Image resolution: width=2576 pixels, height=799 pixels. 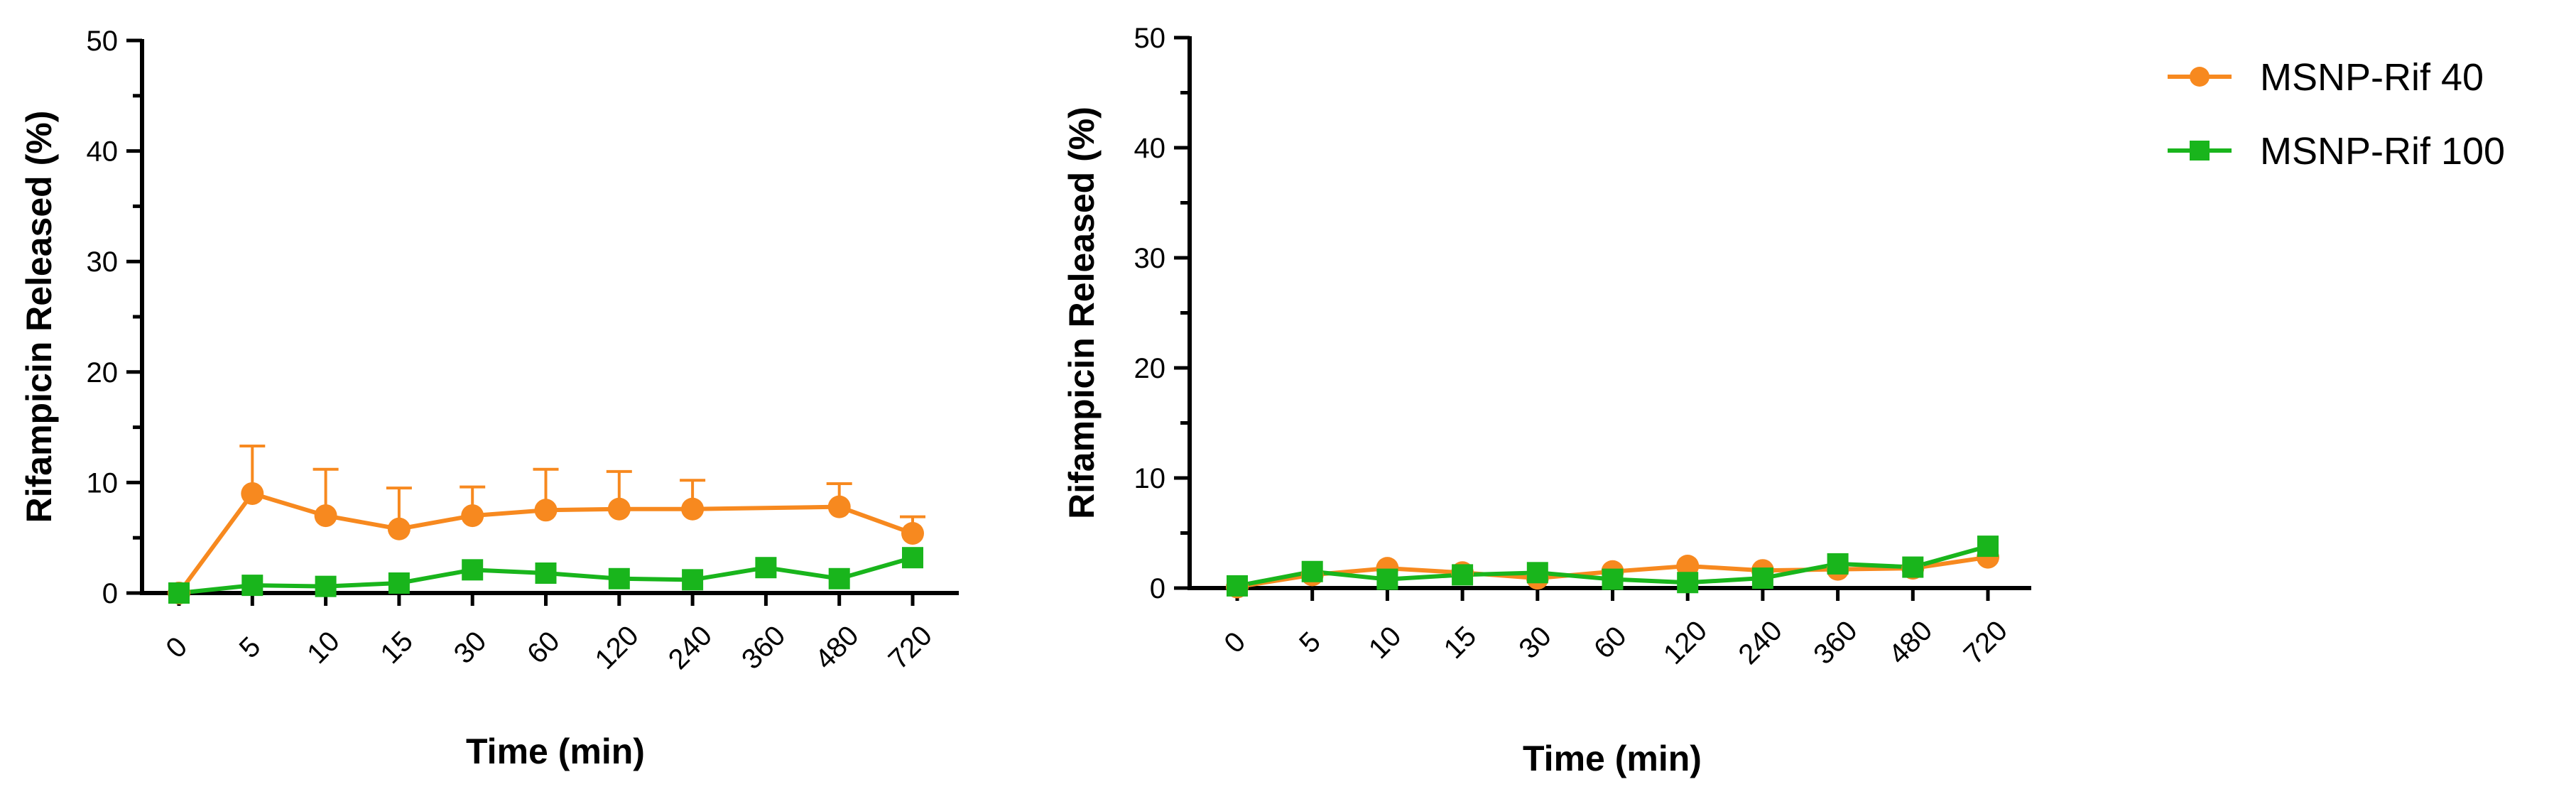 I want to click on legend: MSNP-Rif 40 MSNP-Rif 100, so click(x=2336, y=114).